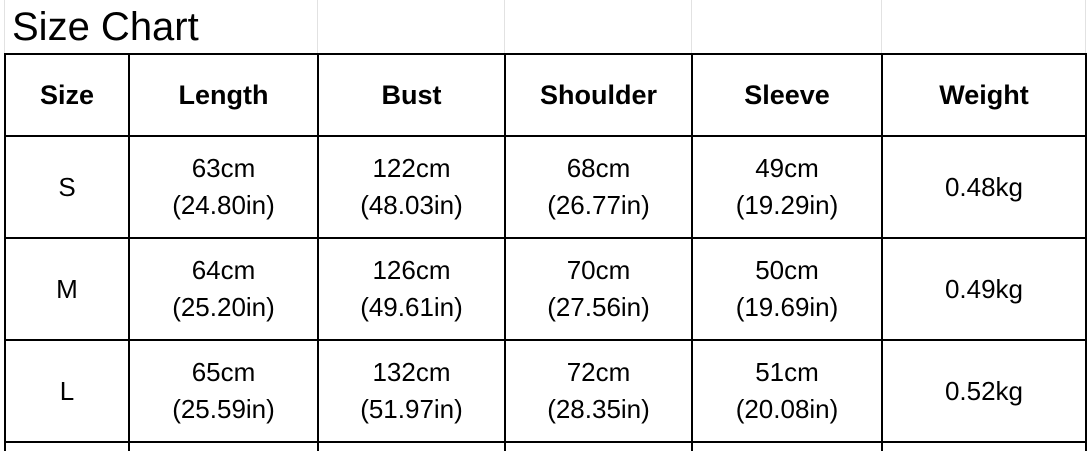 This screenshot has width=1091, height=451. Describe the element at coordinates (411, 205) in the screenshot. I see `in-value: (48.03in)` at that location.